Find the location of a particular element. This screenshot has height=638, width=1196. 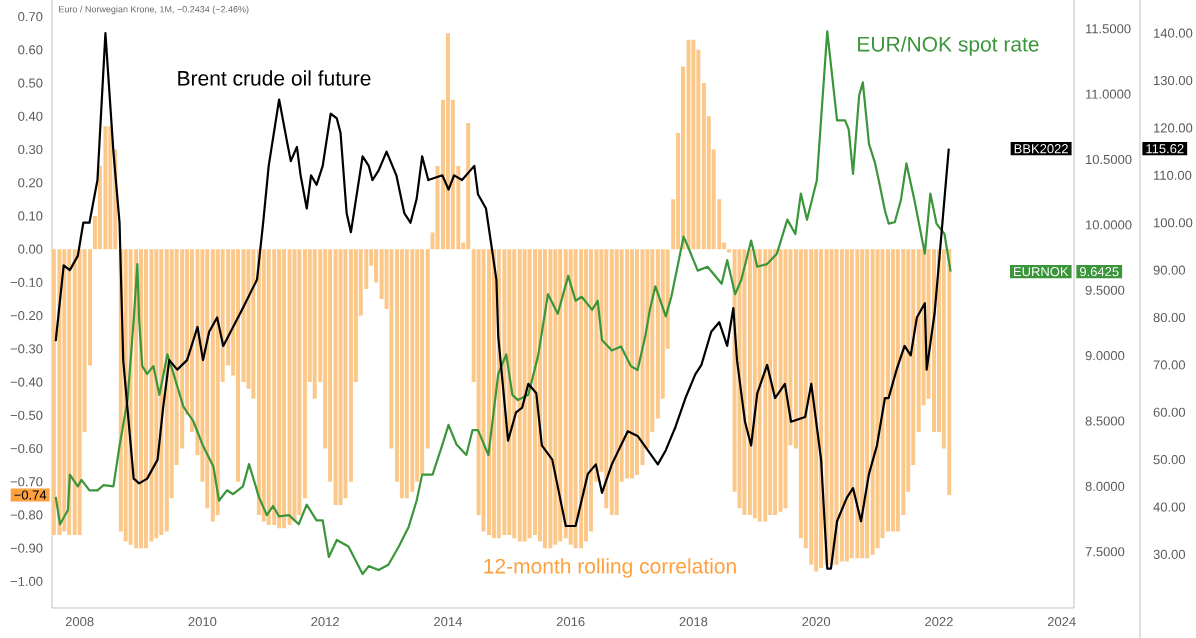

series-label: Brent crude oil future is located at coordinates (274, 78).